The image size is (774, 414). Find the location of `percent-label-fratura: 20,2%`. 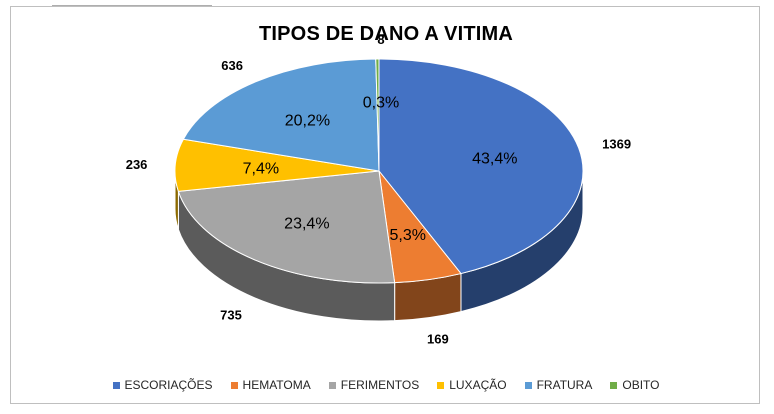

percent-label-fratura: 20,2% is located at coordinates (307, 120).